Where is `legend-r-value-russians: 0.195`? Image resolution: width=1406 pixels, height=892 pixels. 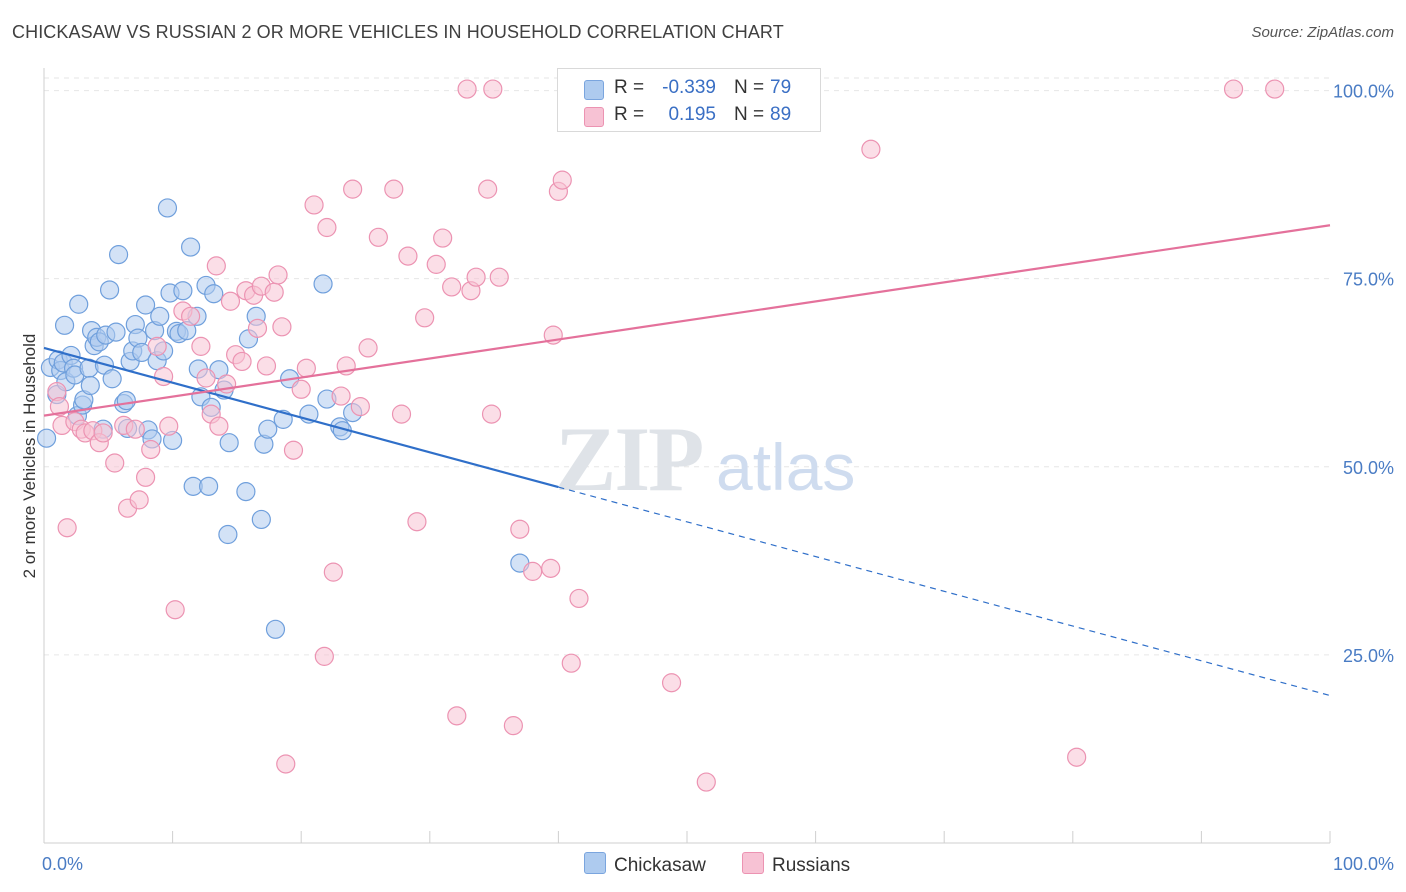 legend-r-value-russians: 0.195 is located at coordinates (692, 114).